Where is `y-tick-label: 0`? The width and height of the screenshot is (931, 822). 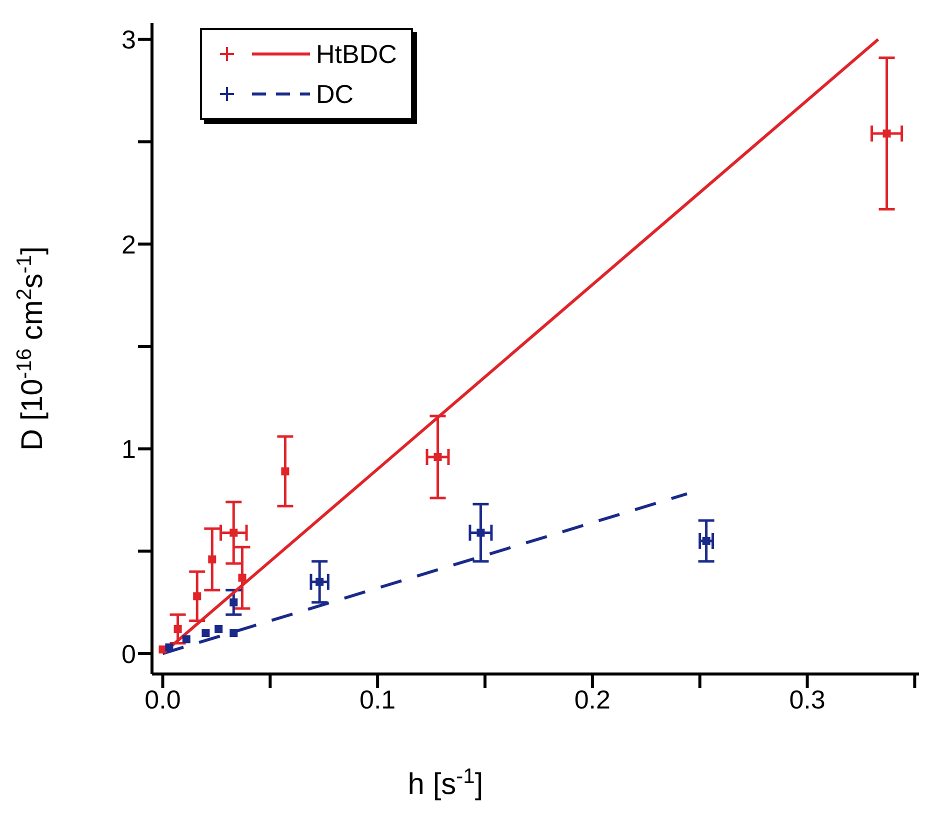
y-tick-label: 0 is located at coordinates (129, 653).